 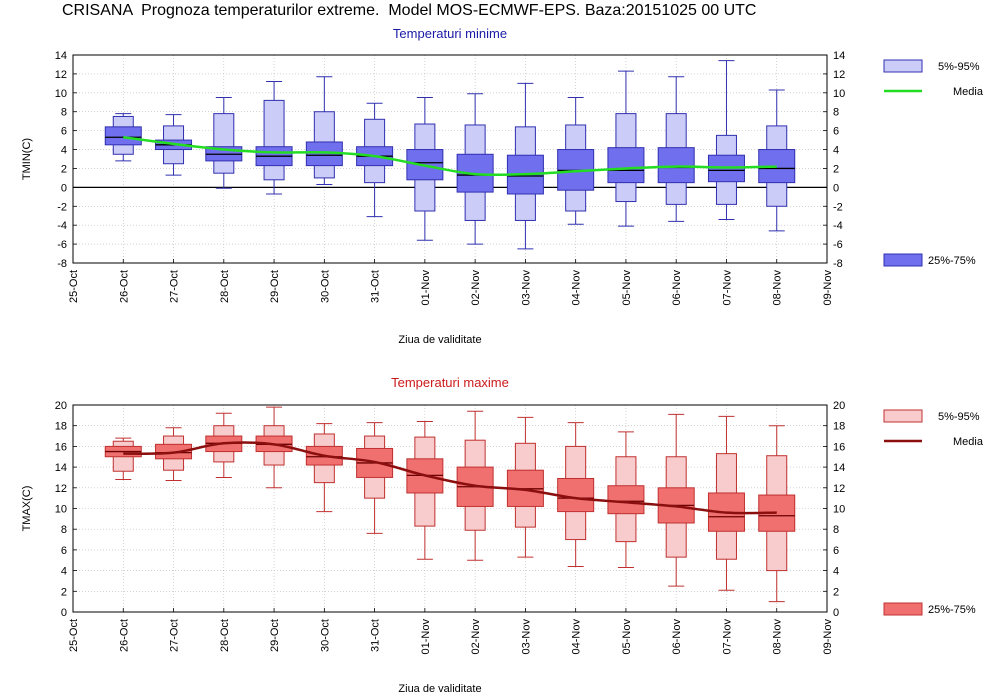 I want to click on y-tick-label-right: 16, so click(x=839, y=447).